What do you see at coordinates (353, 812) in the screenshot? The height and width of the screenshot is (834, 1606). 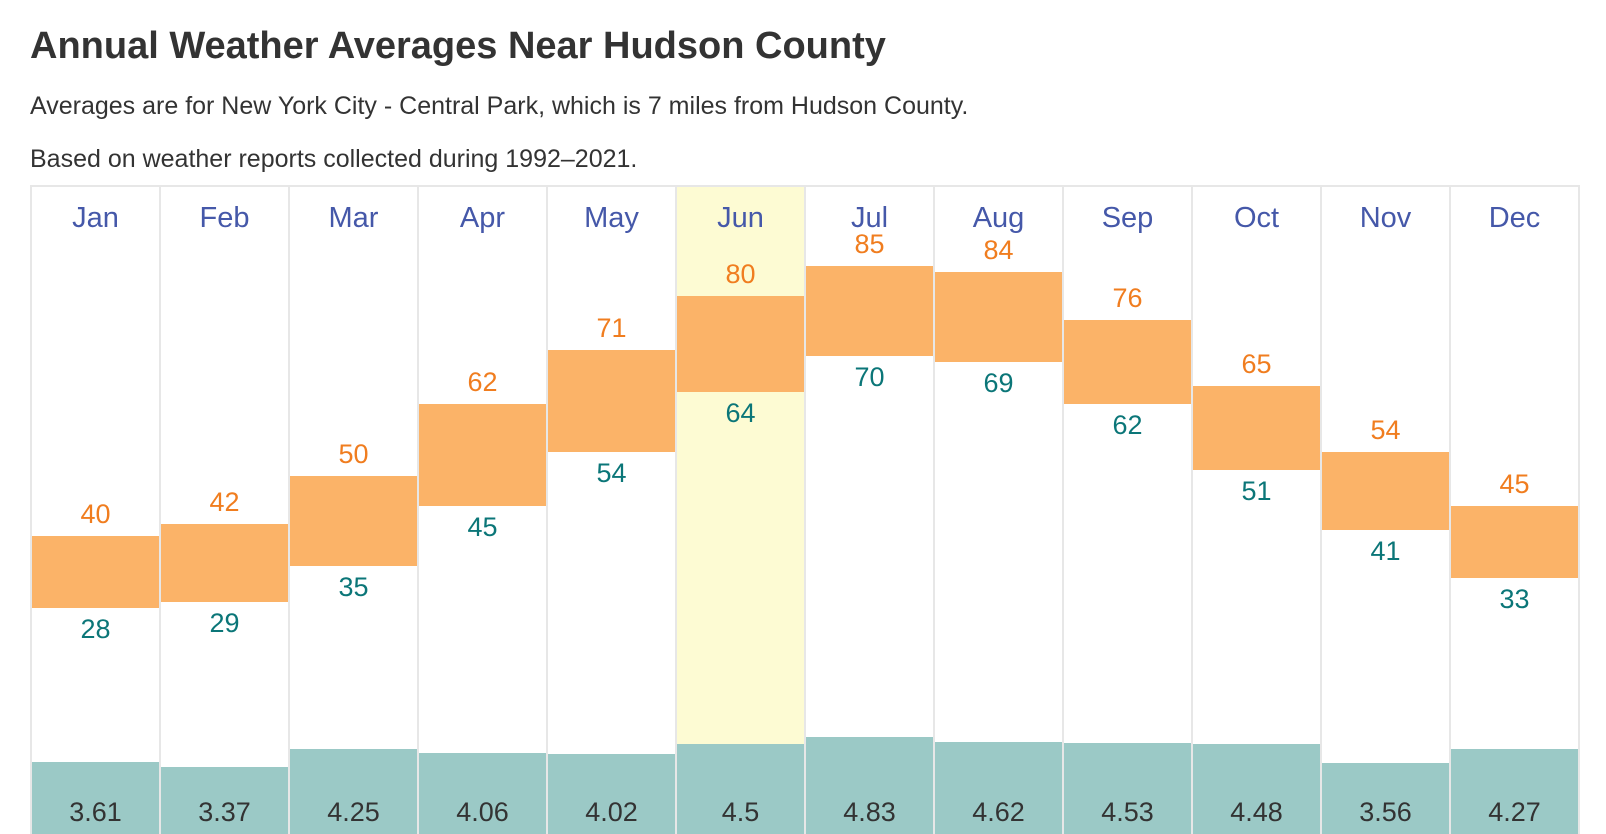 I see `precipitation-value: 4.25` at bounding box center [353, 812].